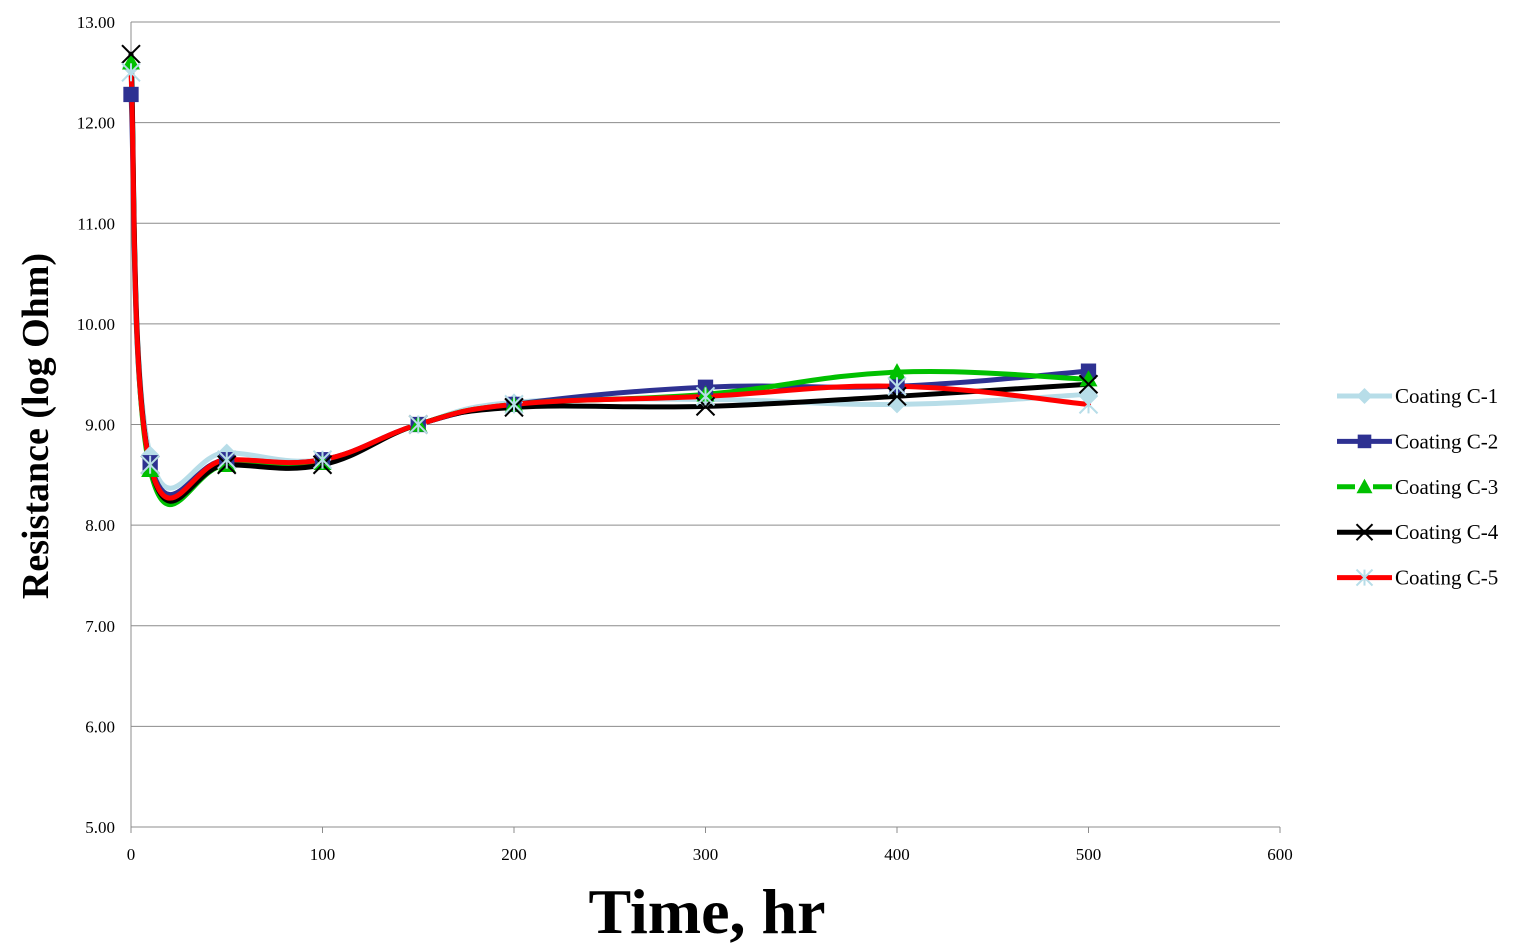 This screenshot has width=1537, height=951. What do you see at coordinates (323, 854) in the screenshot?
I see `x-tick-label: 100` at bounding box center [323, 854].